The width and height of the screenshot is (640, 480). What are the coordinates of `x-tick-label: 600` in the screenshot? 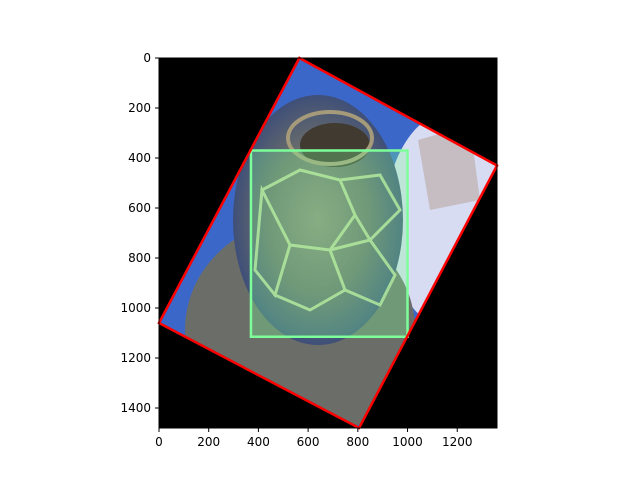 It's located at (308, 442).